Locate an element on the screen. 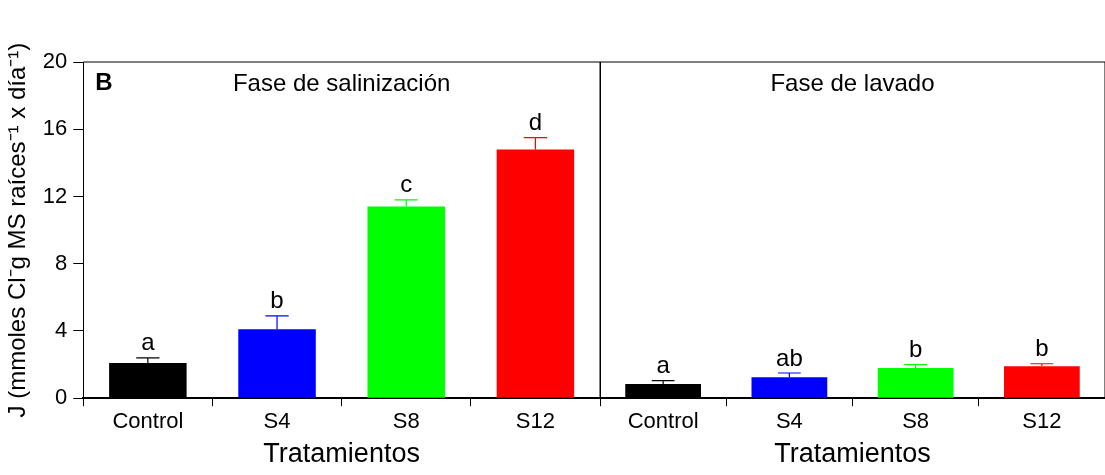 The image size is (1105, 475). y-tick-label: 12 is located at coordinates (55, 195).